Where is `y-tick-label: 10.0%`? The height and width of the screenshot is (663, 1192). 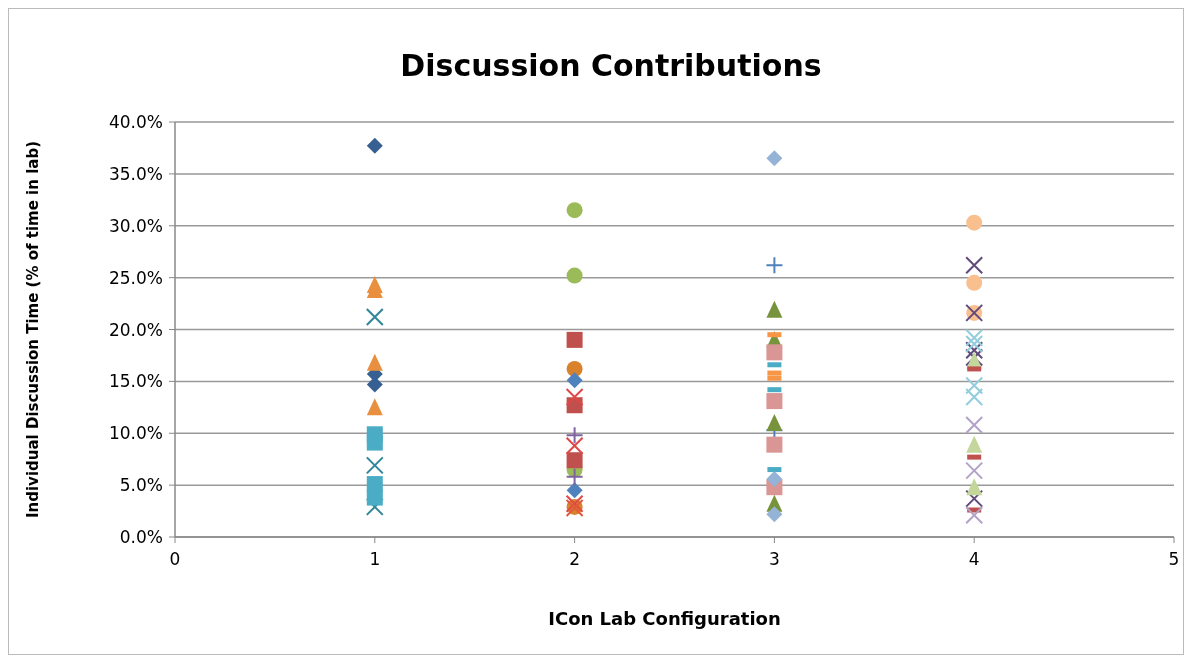 y-tick-label: 10.0% is located at coordinates (135, 433).